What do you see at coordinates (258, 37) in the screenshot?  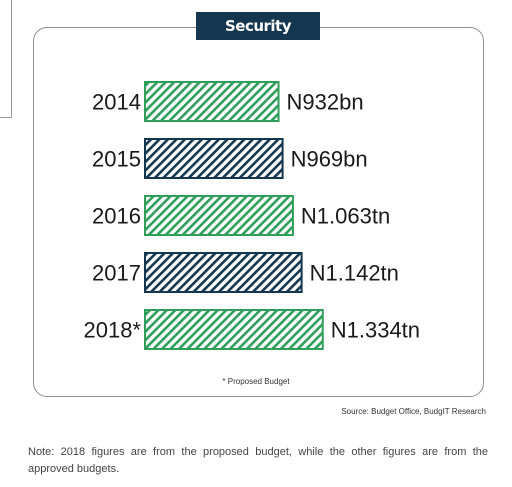 I see `chart-title: Security Budget` at bounding box center [258, 37].